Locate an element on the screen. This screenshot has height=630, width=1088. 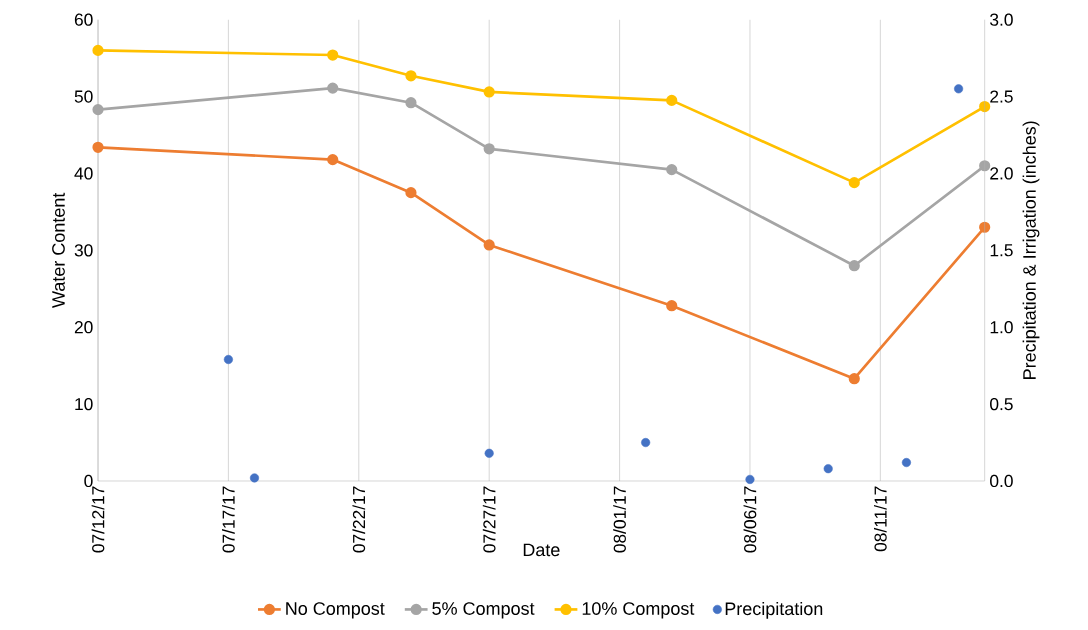
legend-label: 5% Compost is located at coordinates (483, 610).